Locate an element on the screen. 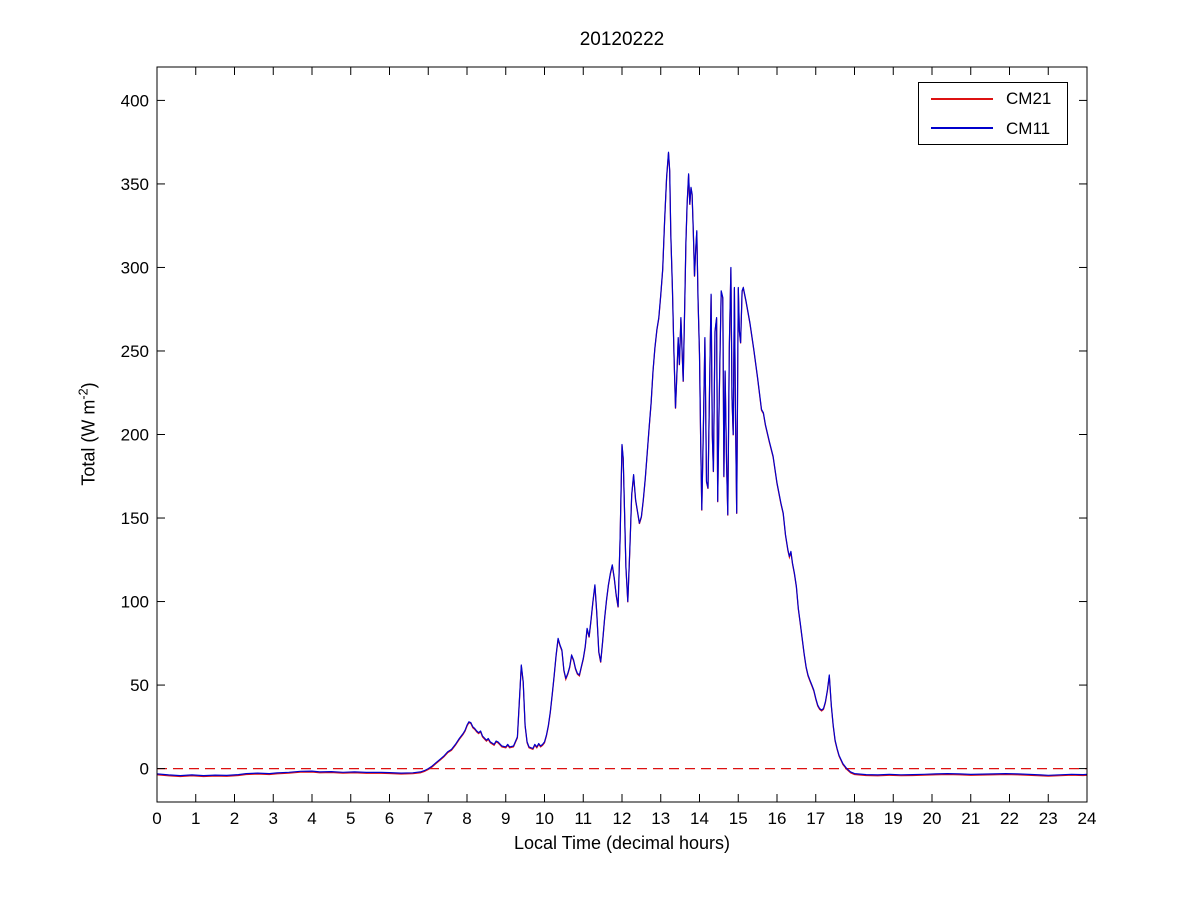 Image resolution: width=1201 pixels, height=900 pixels. x-tick-label: 9 is located at coordinates (505, 818).